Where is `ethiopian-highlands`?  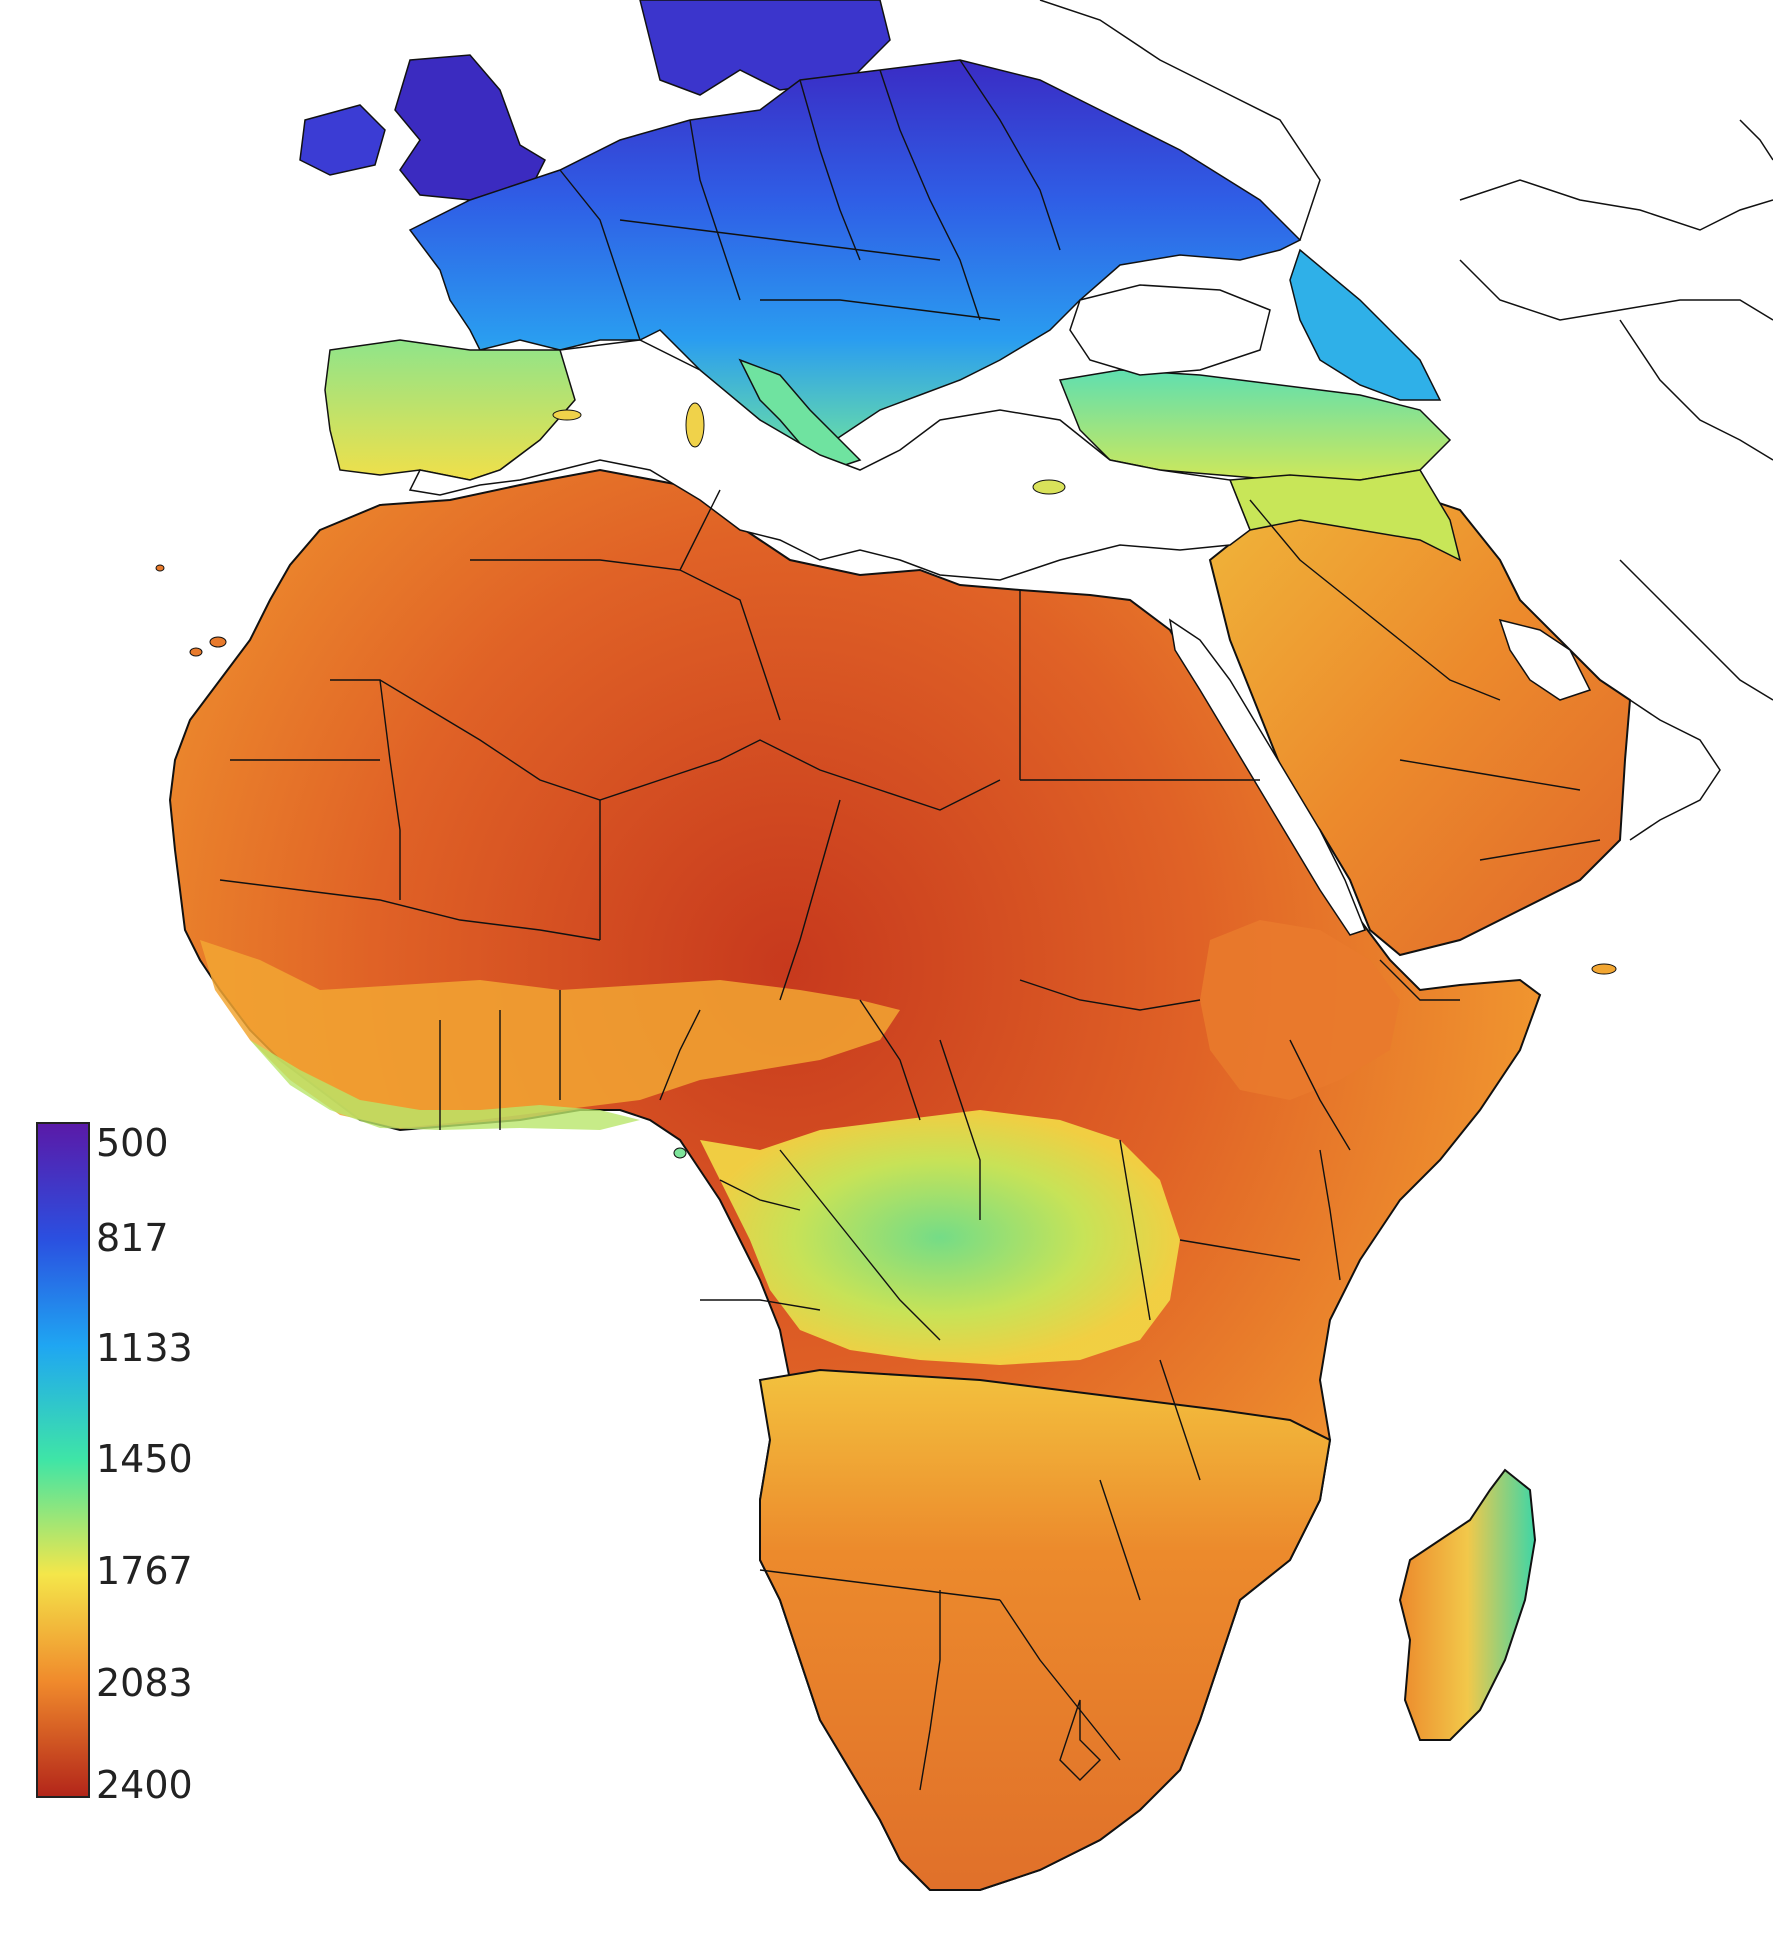 ethiopian-highlands is located at coordinates (1300, 1010).